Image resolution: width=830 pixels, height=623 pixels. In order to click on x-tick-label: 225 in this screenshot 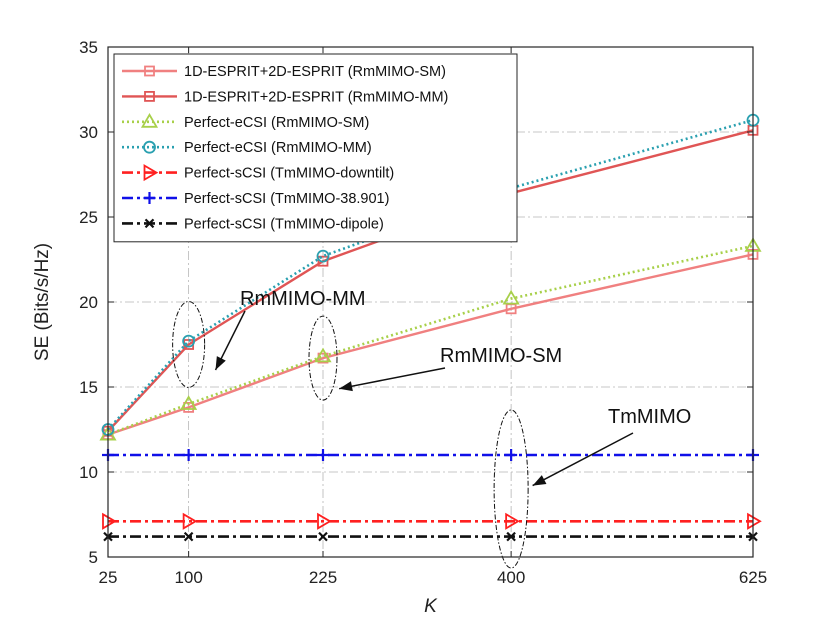, I will do `click(323, 577)`.